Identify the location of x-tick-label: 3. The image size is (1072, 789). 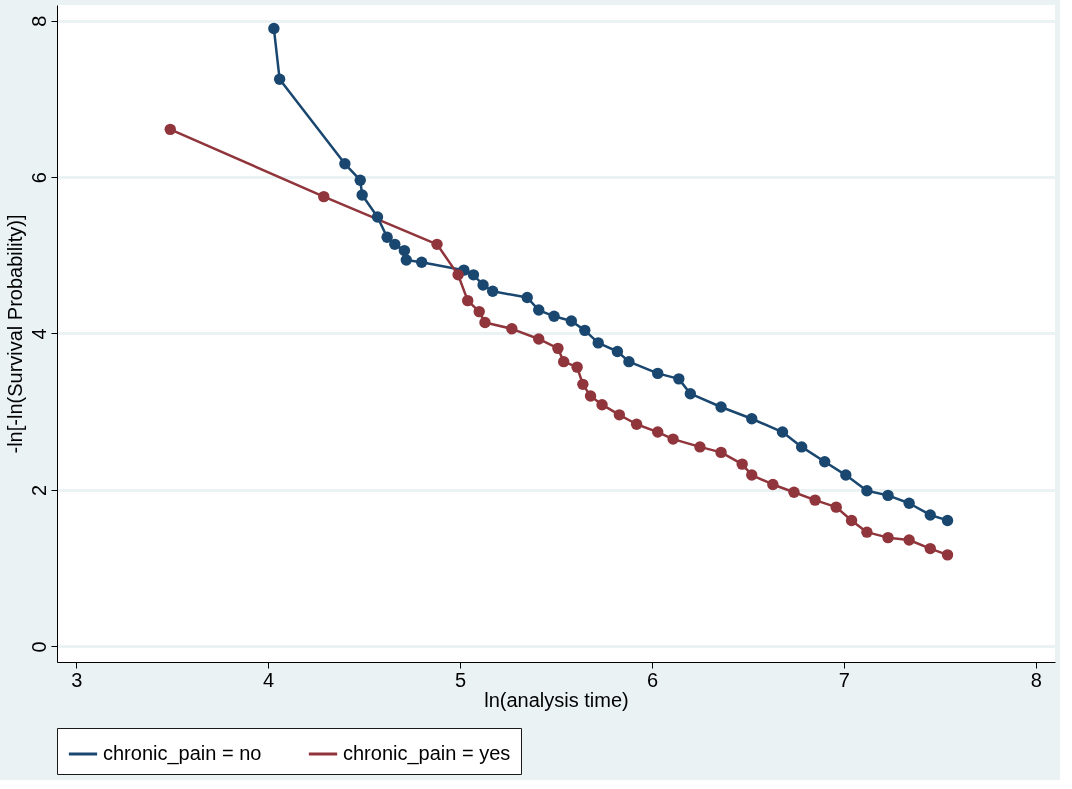
(77, 679).